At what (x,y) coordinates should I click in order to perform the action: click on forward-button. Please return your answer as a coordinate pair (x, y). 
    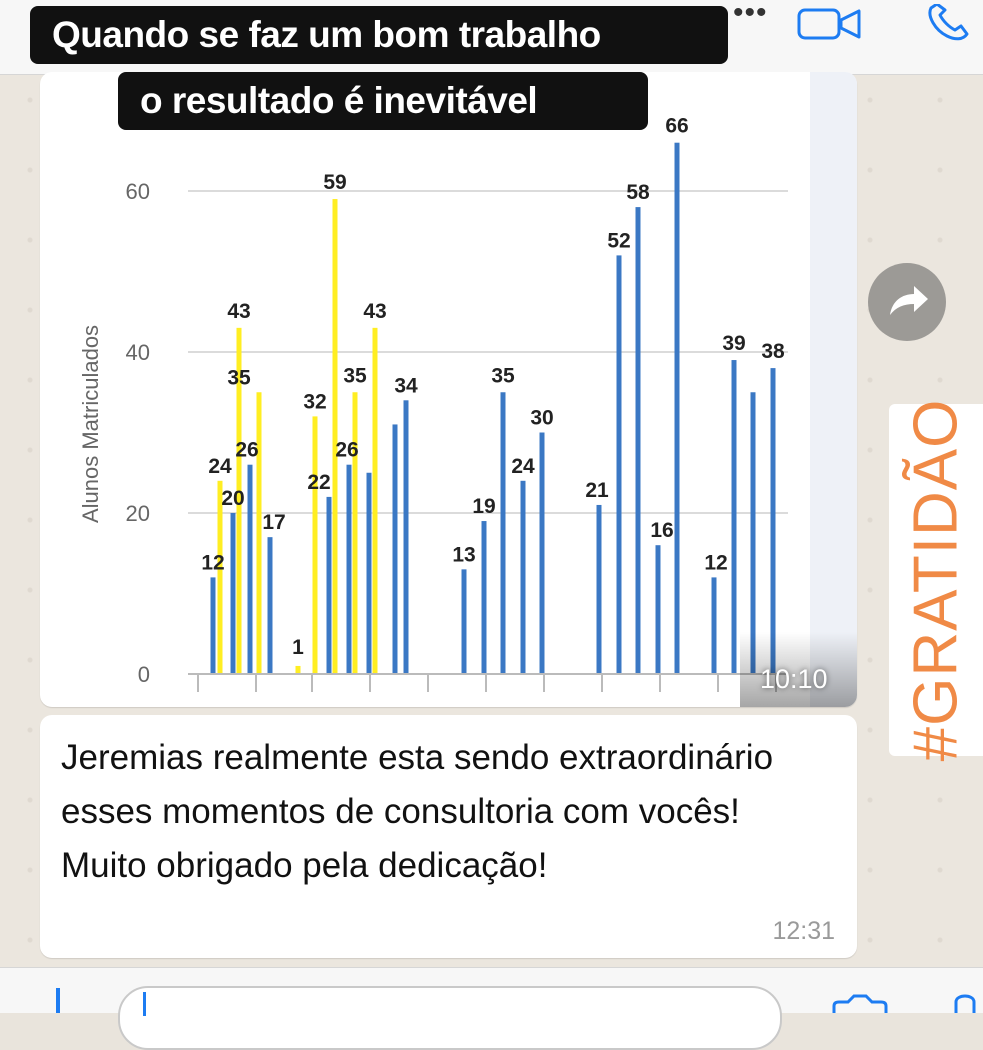
    Looking at the image, I should click on (907, 302).